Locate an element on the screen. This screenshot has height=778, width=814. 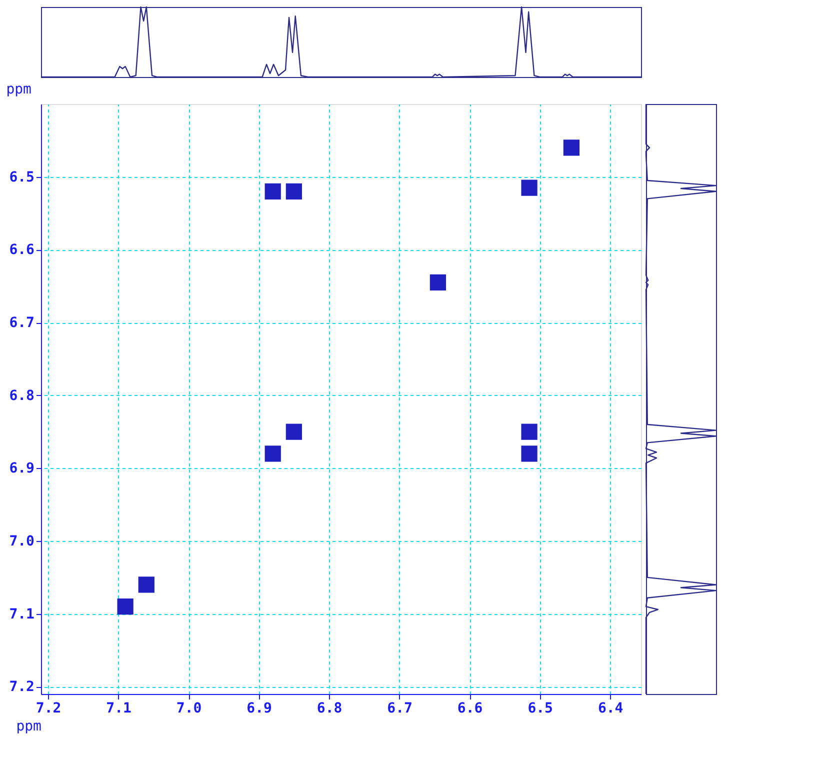
x-tick-label: 6.6 is located at coordinates (470, 708).